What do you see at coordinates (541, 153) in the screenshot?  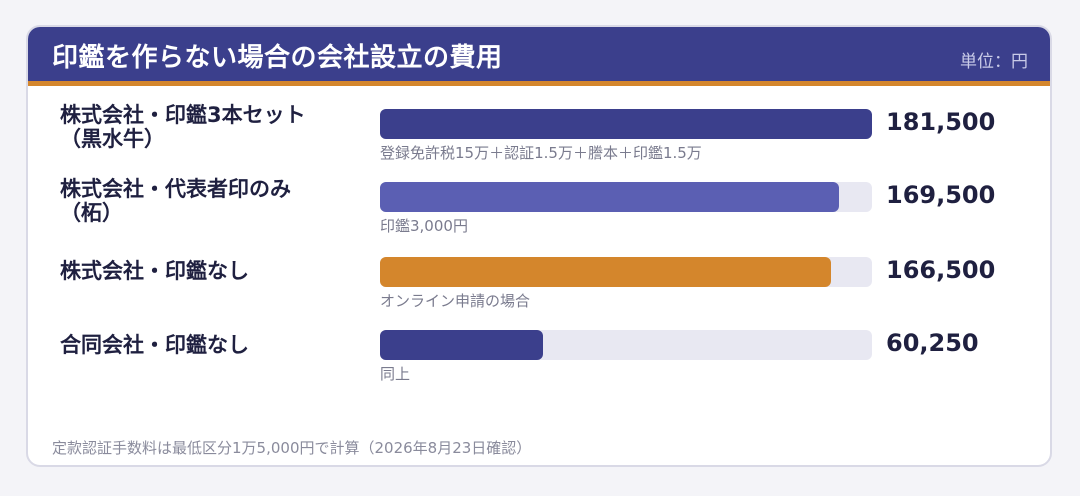 I see `bar-note: 登録免許税15万＋認証1.5万＋謄本＋印鑑1.5万` at bounding box center [541, 153].